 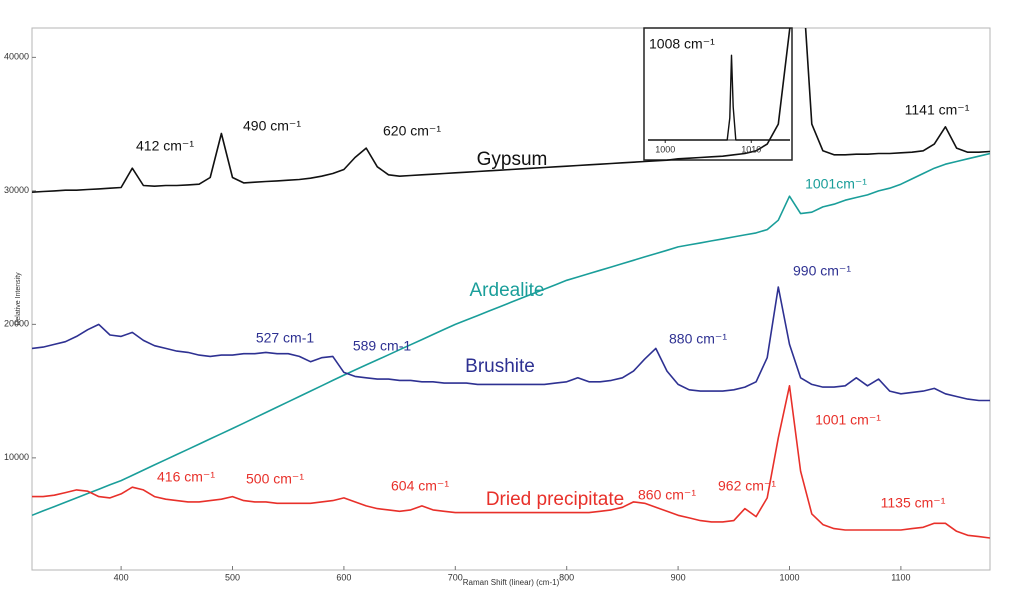 I want to click on y-tick-label: 10000, so click(x=16, y=457).